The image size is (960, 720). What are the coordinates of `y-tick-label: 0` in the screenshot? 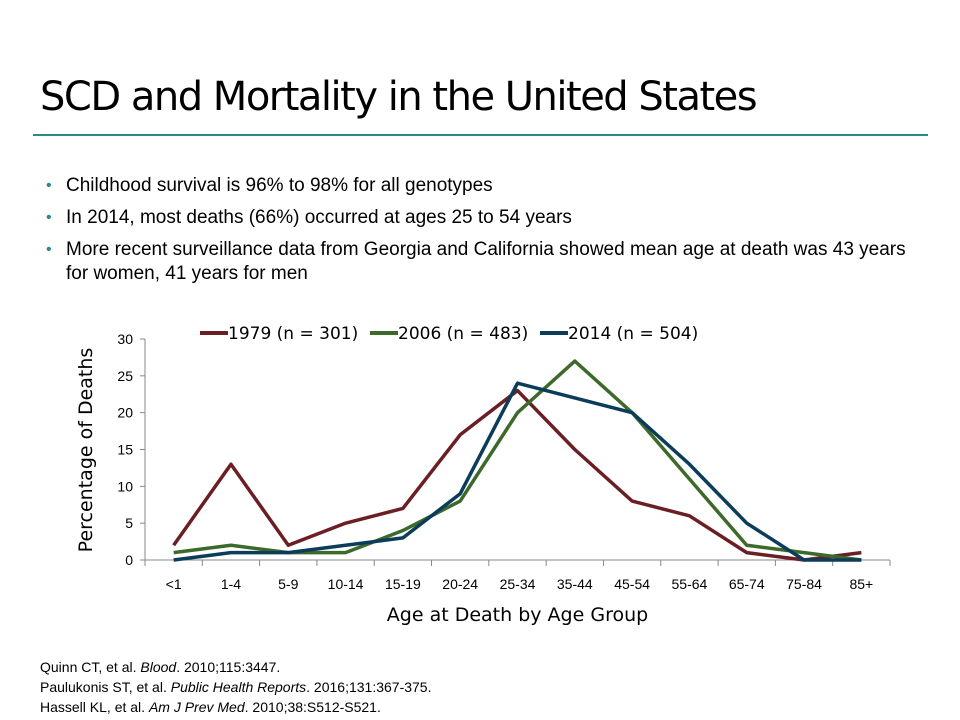 It's located at (129, 560).